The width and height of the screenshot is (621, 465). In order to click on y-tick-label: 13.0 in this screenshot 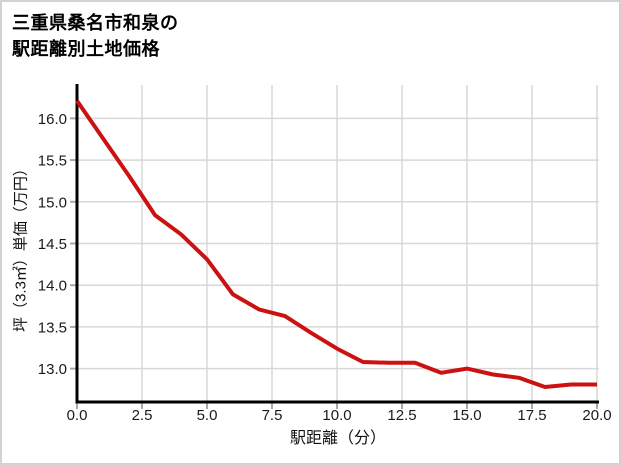, I will do `click(52, 369)`.